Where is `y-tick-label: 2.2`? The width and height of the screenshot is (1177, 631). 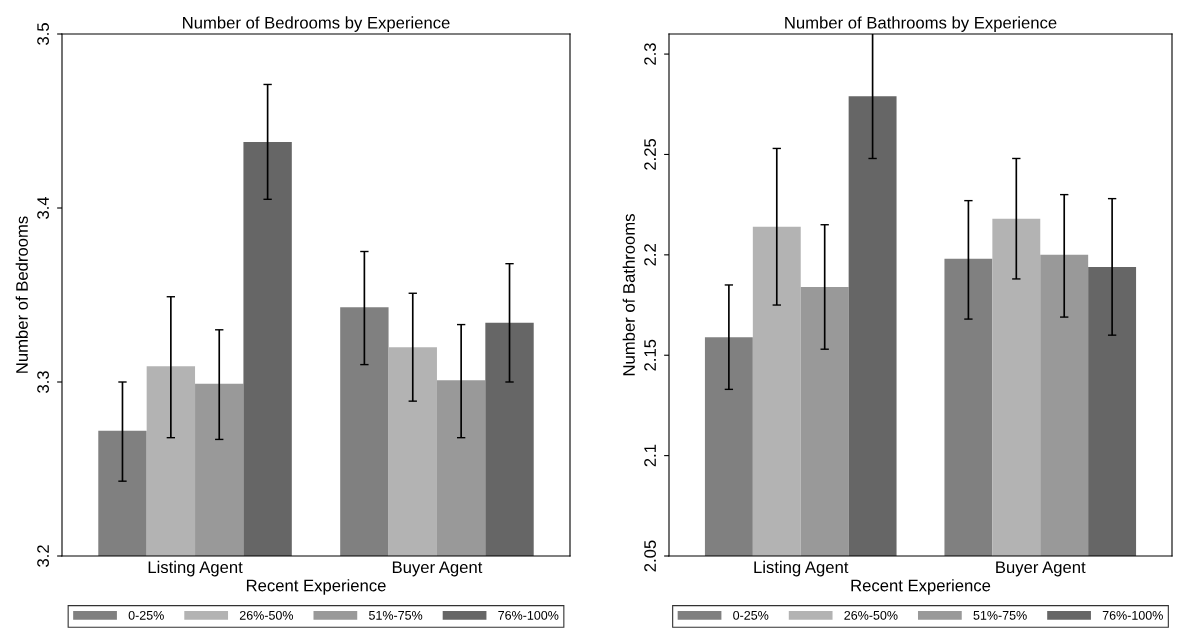
y-tick-label: 2.2 is located at coordinates (650, 255).